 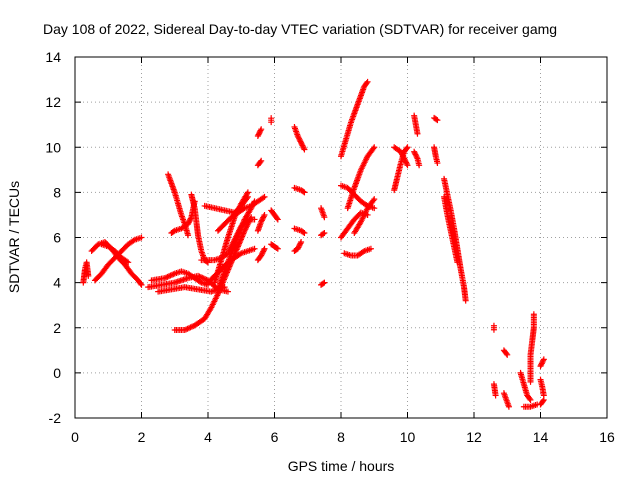 What do you see at coordinates (57, 373) in the screenshot?
I see `y-tick-label: 0` at bounding box center [57, 373].